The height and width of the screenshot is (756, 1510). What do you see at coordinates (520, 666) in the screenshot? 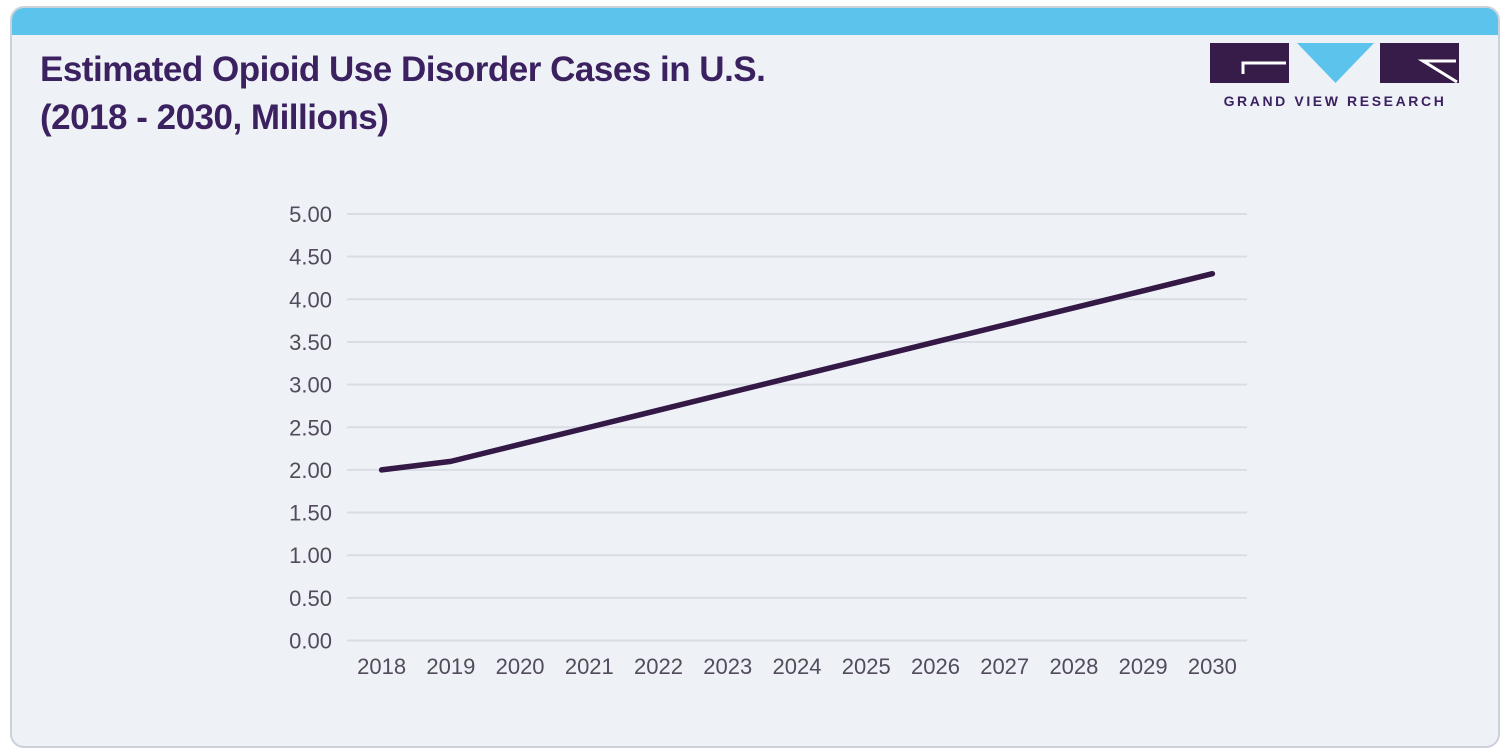
I see `x-axis-tick-label: 2020` at bounding box center [520, 666].